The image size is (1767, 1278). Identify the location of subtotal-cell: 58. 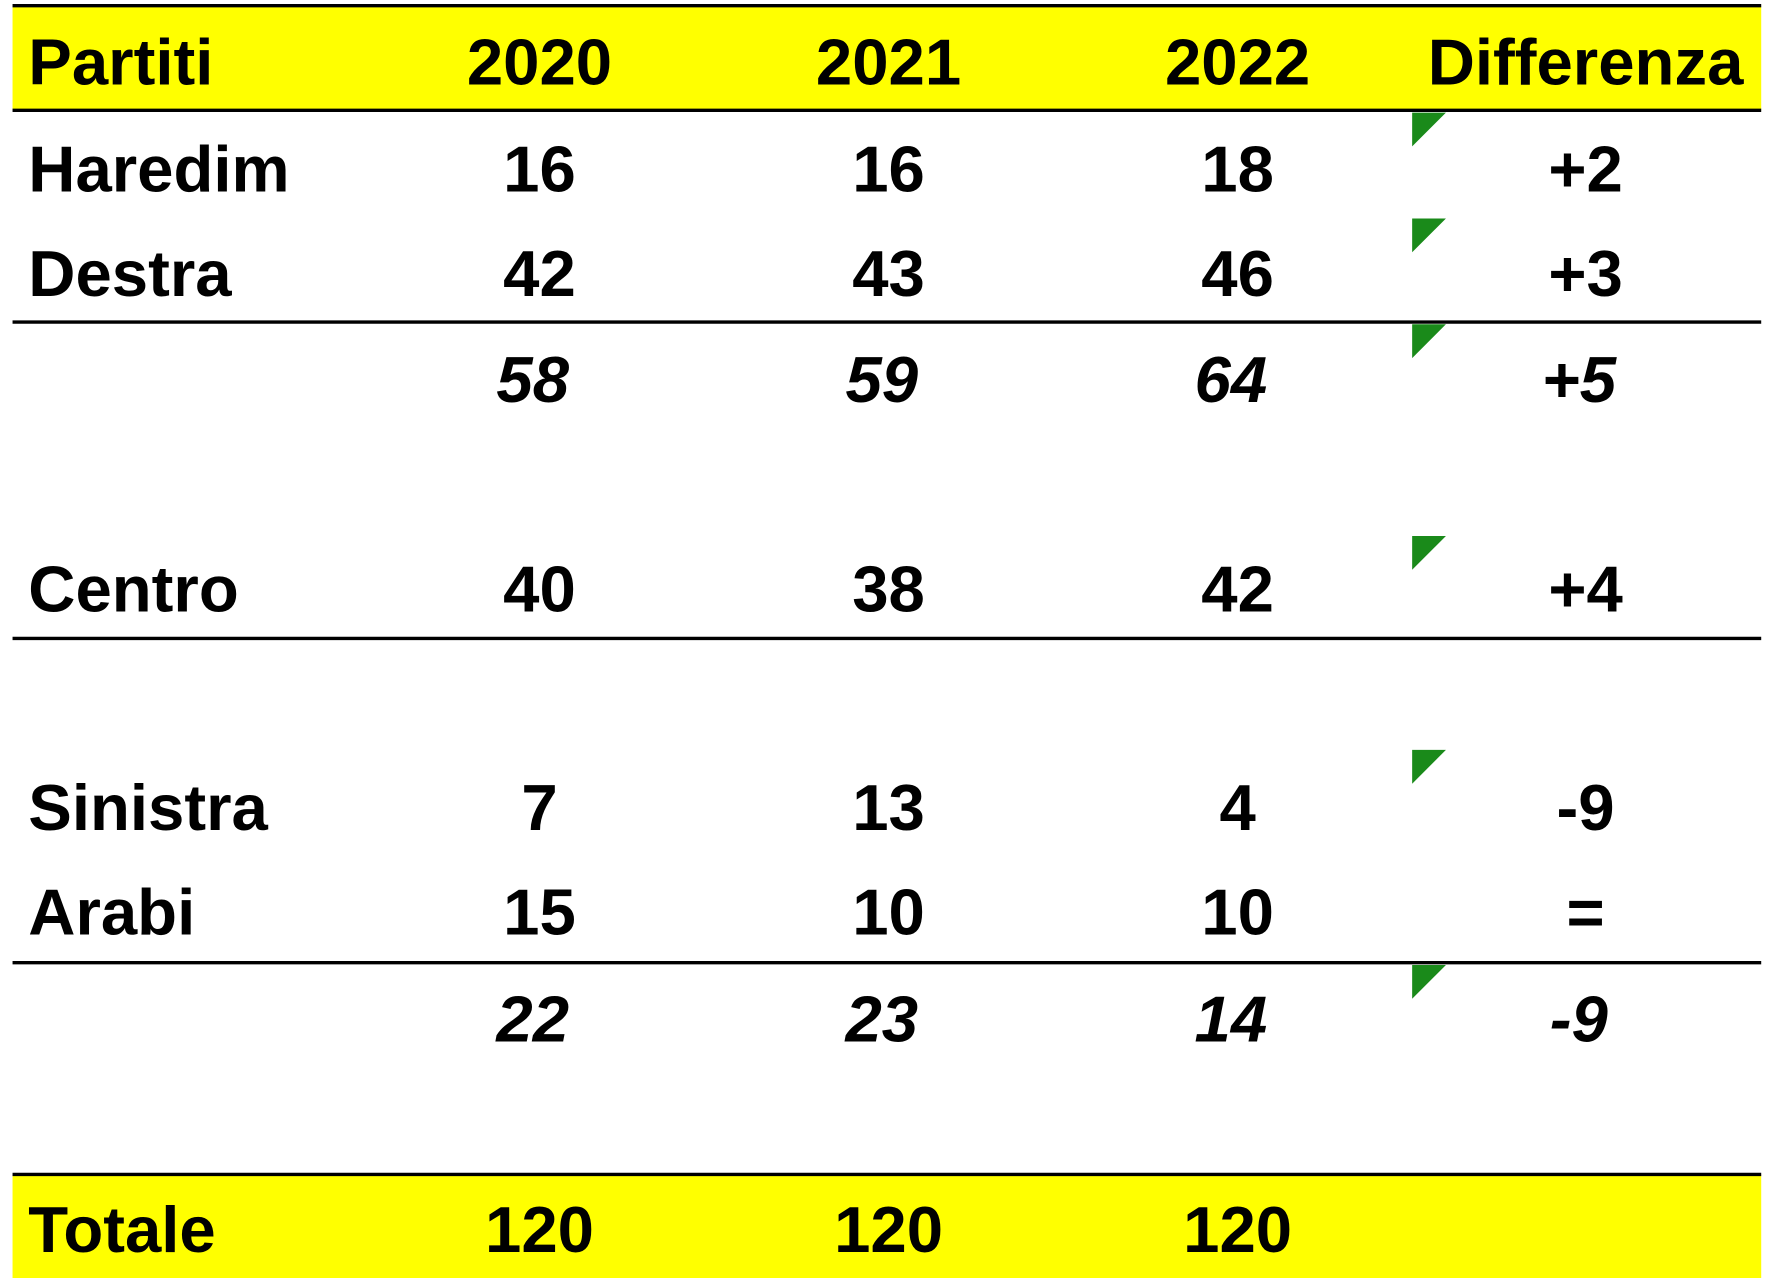
(532, 379).